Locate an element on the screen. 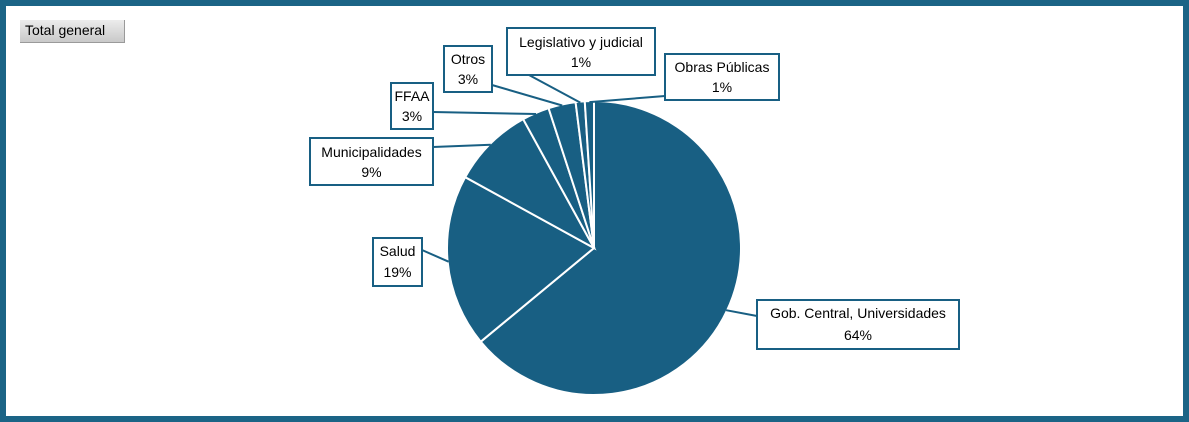 This screenshot has width=1189, height=422. percent-label: 19% is located at coordinates (397, 272).